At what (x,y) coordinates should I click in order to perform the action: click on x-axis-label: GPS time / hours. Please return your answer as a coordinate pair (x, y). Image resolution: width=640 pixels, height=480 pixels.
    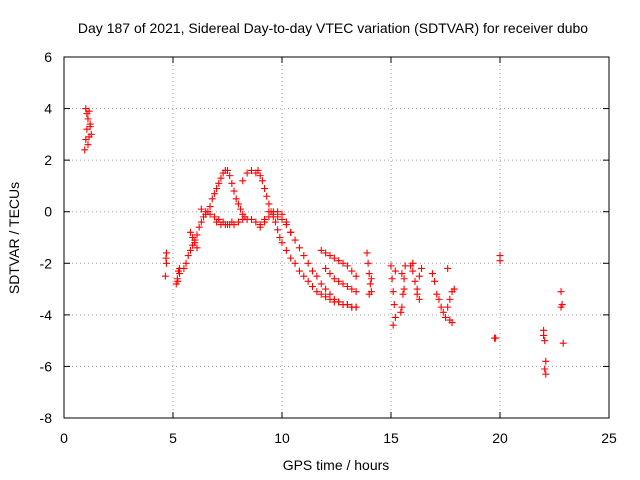
    Looking at the image, I should click on (336, 465).